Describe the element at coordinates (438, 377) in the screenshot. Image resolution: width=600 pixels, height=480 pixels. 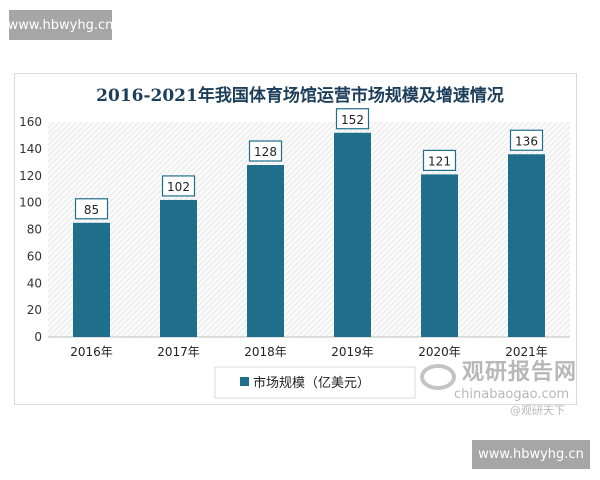
I see `brand-logo-icon` at that location.